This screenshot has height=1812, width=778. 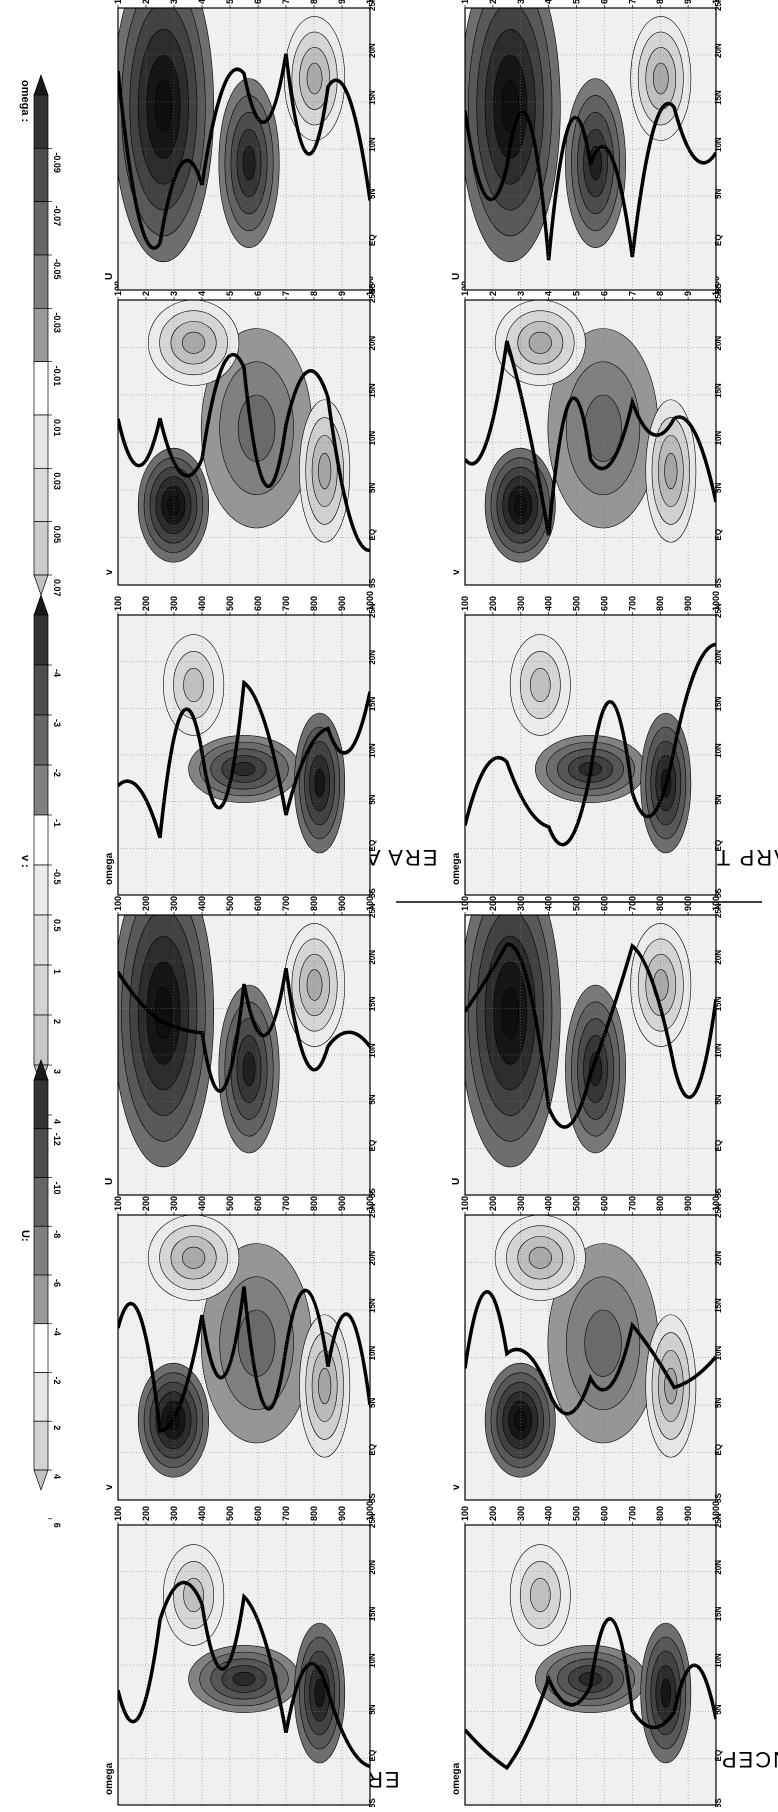 What do you see at coordinates (109, 1487) in the screenshot?
I see `panel-variable-label: v` at bounding box center [109, 1487].